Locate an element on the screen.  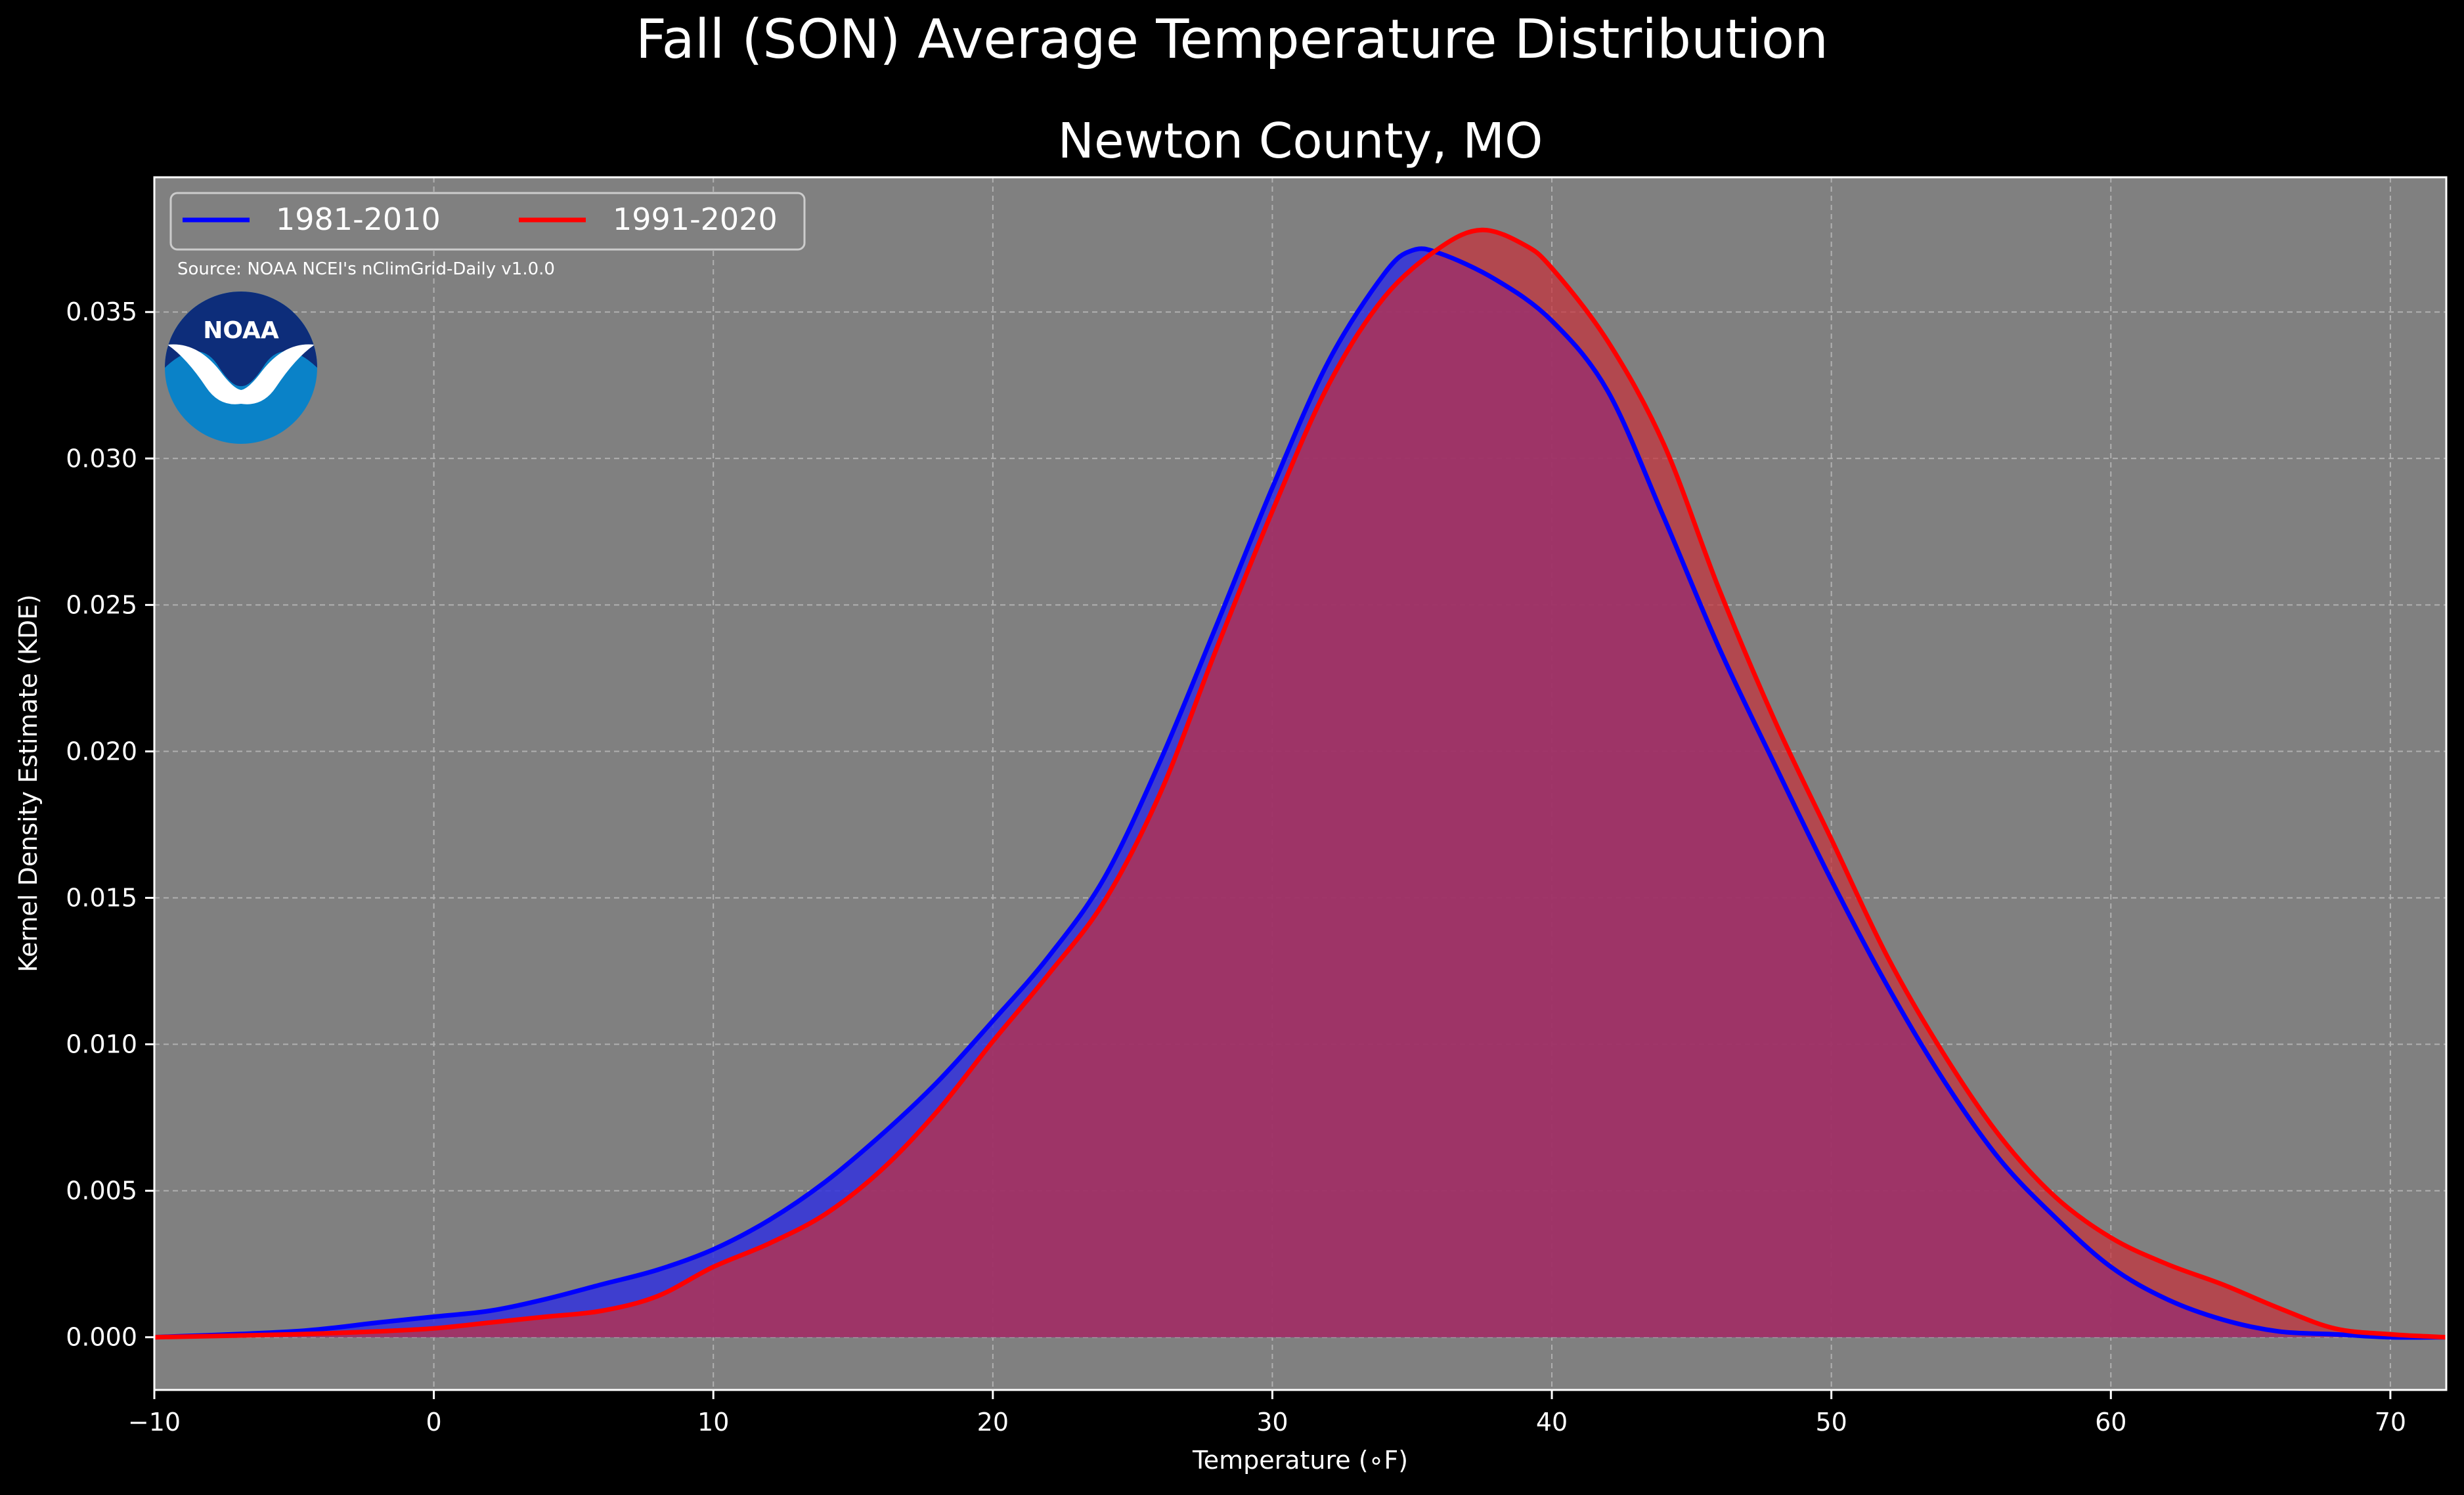
x-axis-ticks: −10 0 10 20 30 40 50 60 70 is located at coordinates (1267, 1413).